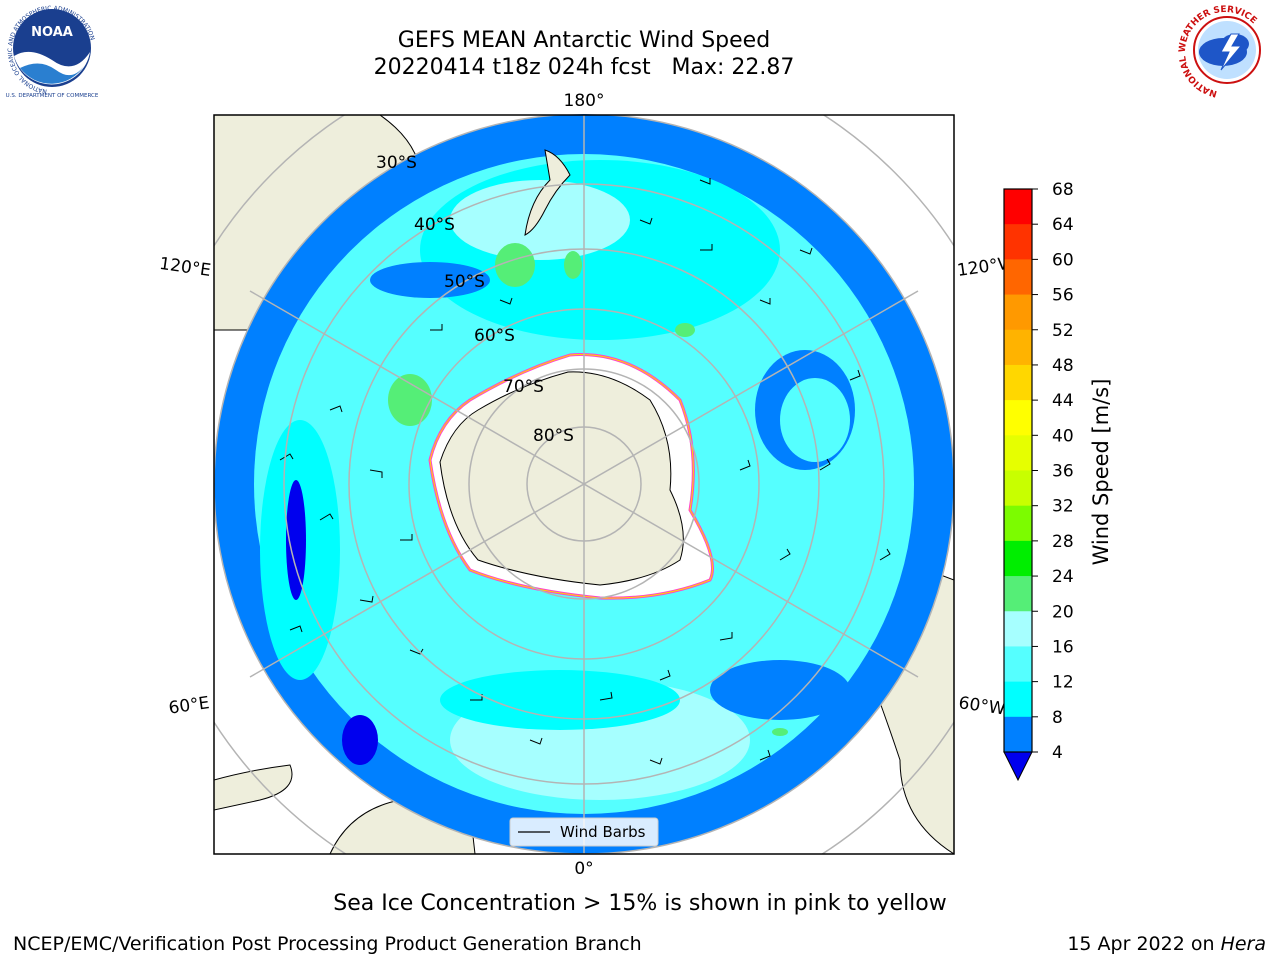 This screenshot has width=1280, height=960. Describe the element at coordinates (1144, 944) in the screenshot. I see `footer-date: 15 Apr 2022 on` at that location.